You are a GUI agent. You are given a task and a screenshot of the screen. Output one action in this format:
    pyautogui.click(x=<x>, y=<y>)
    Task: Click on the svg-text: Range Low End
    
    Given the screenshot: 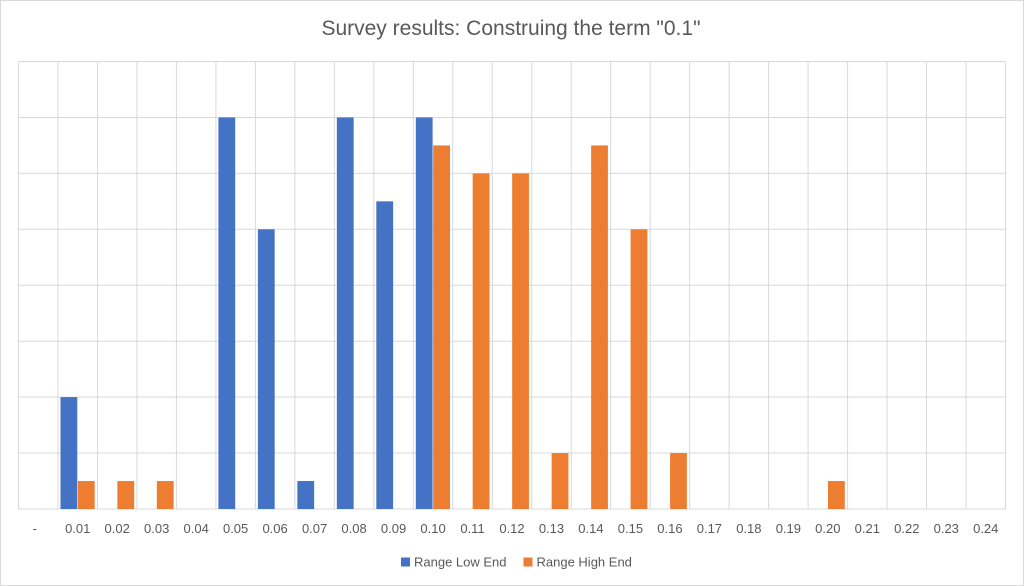 What is the action you would take?
    pyautogui.click(x=460, y=562)
    